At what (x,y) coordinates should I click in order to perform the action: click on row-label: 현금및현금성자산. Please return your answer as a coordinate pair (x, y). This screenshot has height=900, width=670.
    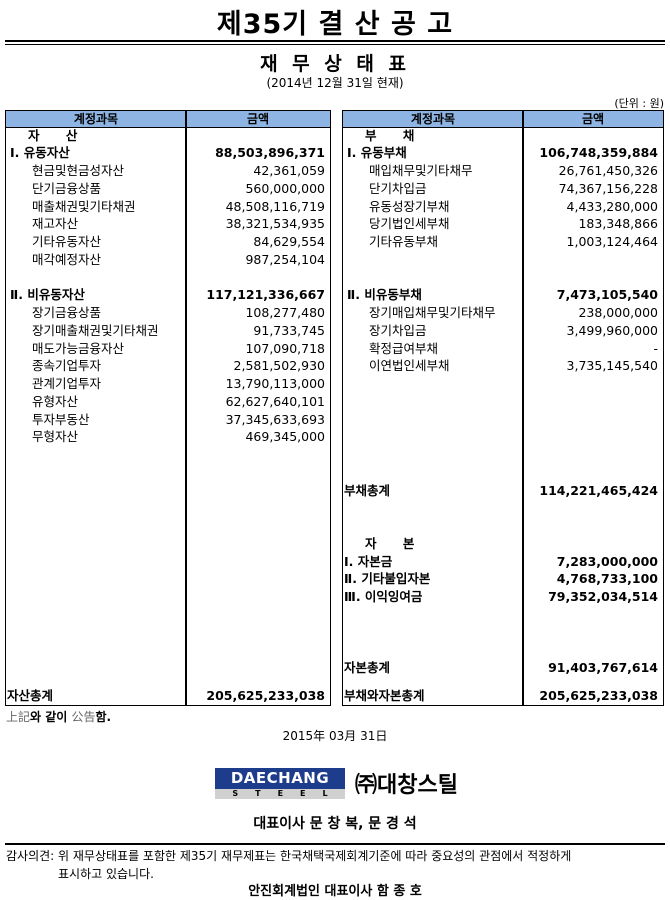
    Looking at the image, I should click on (78, 170).